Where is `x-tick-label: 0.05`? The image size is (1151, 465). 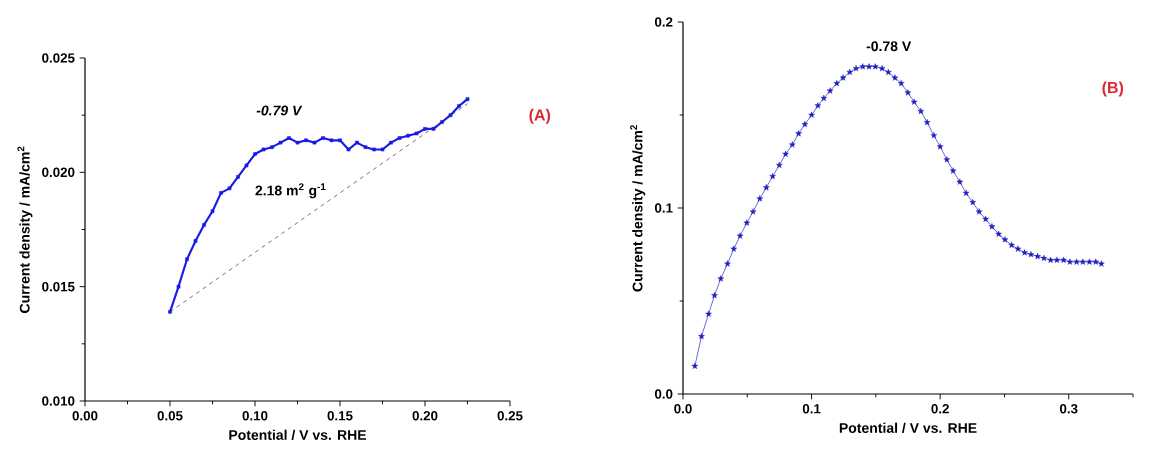 x-tick-label: 0.05 is located at coordinates (170, 416).